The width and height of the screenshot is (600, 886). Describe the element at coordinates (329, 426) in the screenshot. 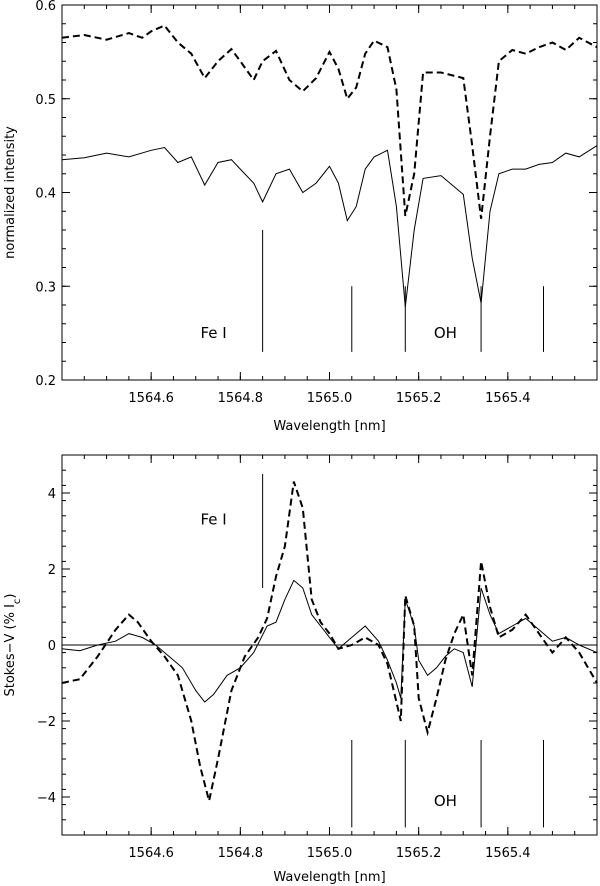

I see `intensity-x-axis-label: Wavelength [nm]` at that location.